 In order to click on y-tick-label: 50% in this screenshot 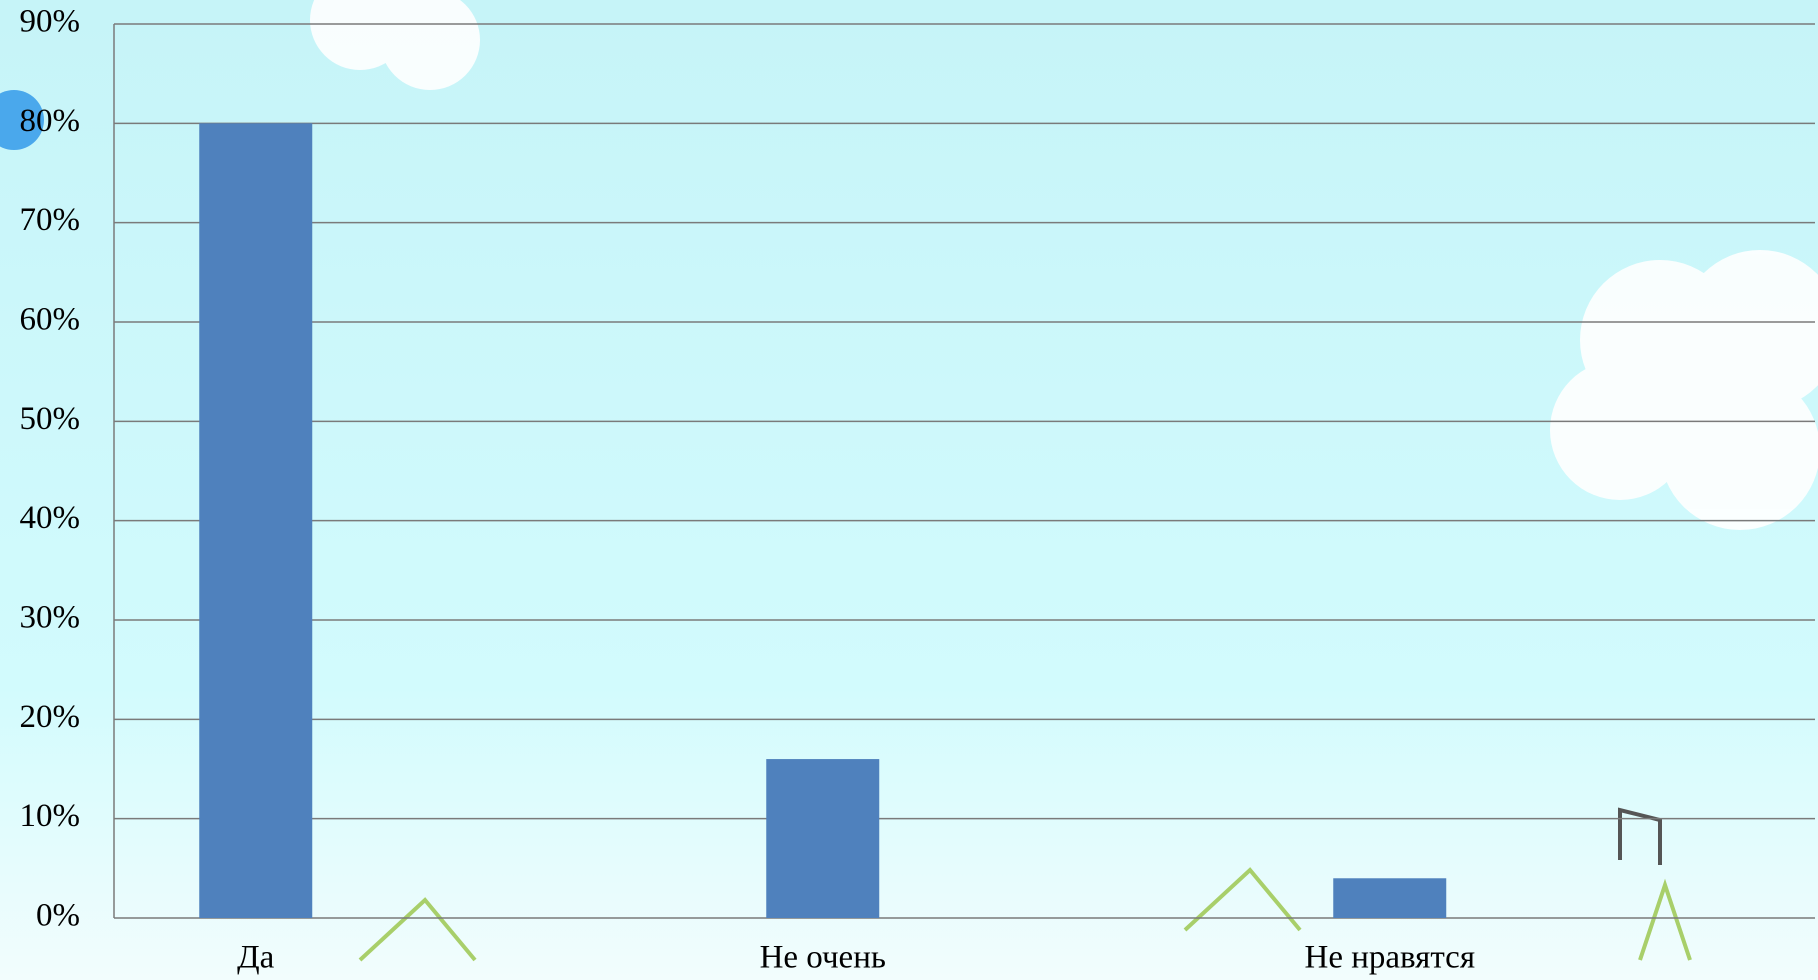, I will do `click(50, 419)`.